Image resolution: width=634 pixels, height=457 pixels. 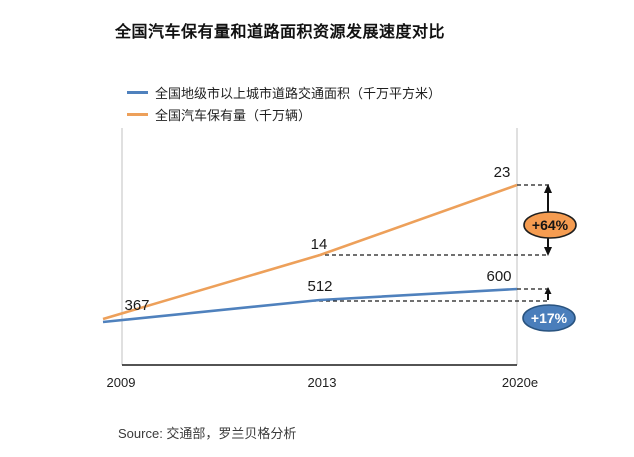 I want to click on data-label-road-2013: 512, so click(x=320, y=286).